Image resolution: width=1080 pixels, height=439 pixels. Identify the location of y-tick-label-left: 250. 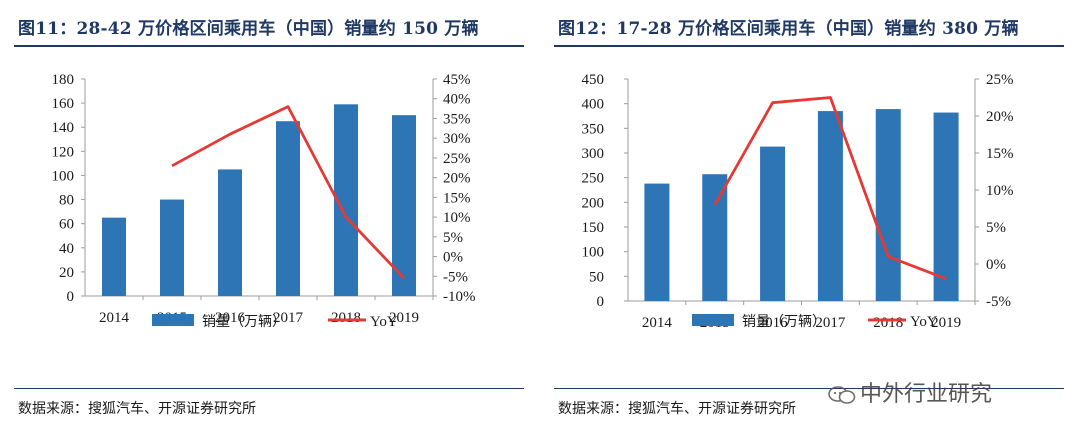
(593, 179).